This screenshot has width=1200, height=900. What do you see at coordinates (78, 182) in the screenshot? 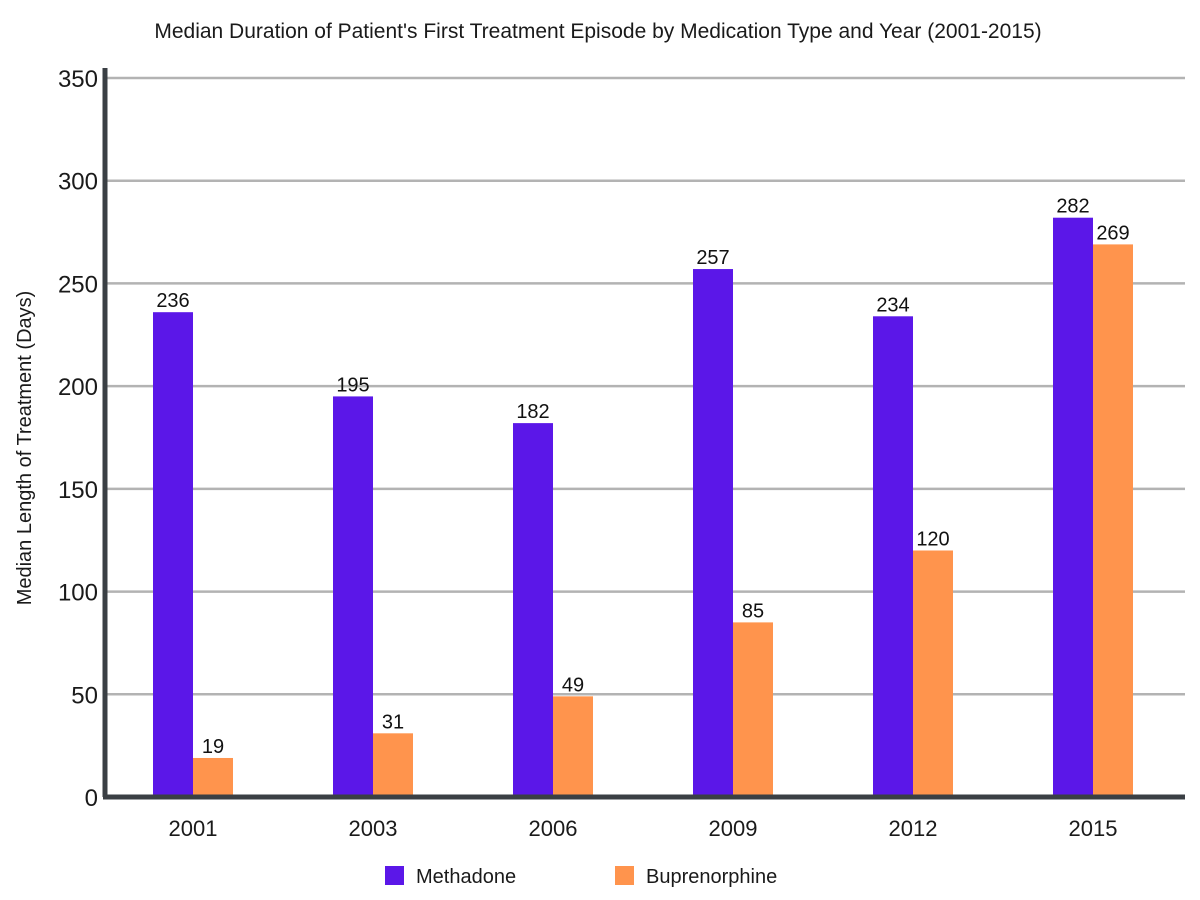
I see `y-tick-label: 300` at bounding box center [78, 182].